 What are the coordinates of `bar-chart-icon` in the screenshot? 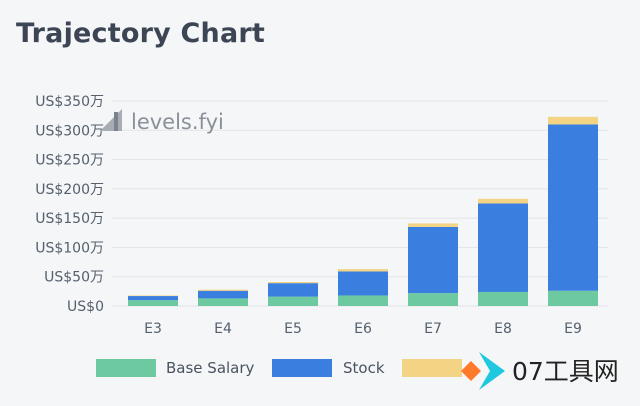 It's located at (111, 120).